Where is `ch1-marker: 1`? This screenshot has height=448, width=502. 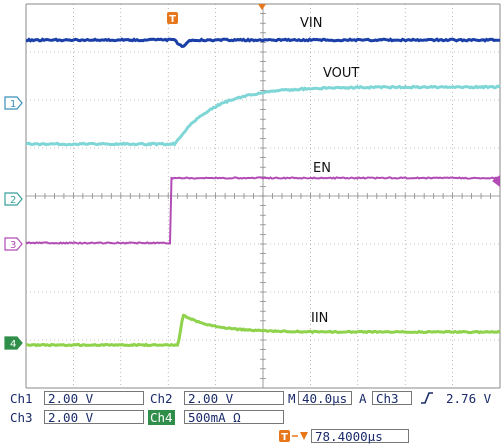 ch1-marker: 1 is located at coordinates (13, 103).